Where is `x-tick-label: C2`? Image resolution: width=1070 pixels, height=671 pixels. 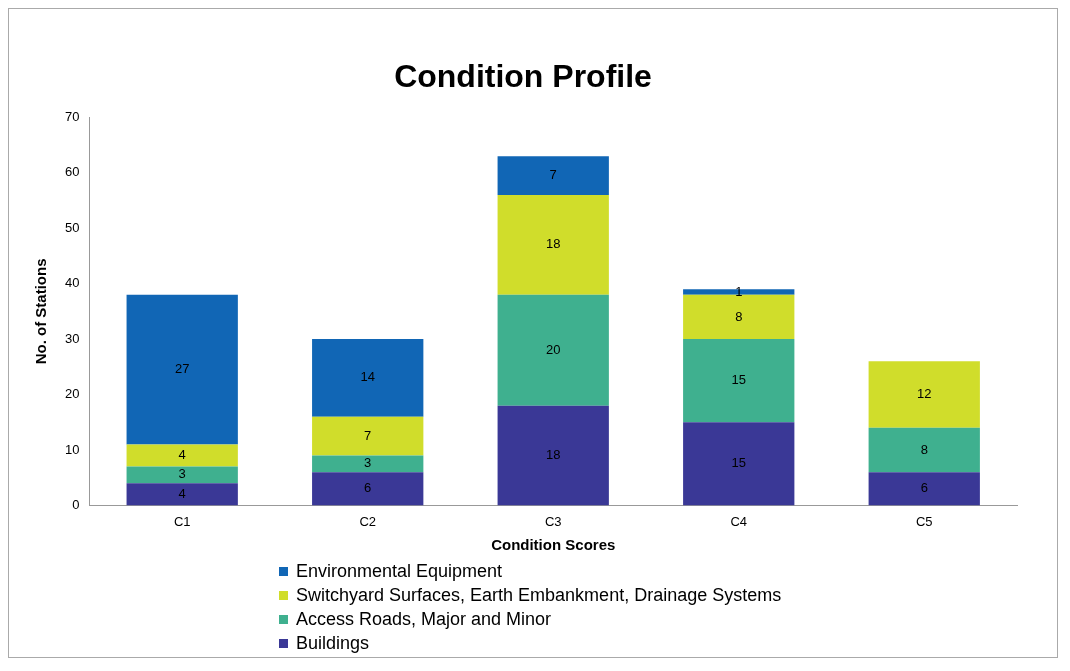
x-tick-label: C2 is located at coordinates (368, 521).